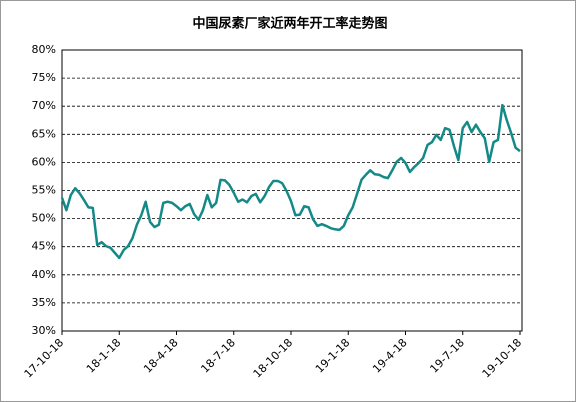 This screenshot has width=576, height=402. What do you see at coordinates (44, 218) in the screenshot?
I see `y-tick-label: 50%` at bounding box center [44, 218].